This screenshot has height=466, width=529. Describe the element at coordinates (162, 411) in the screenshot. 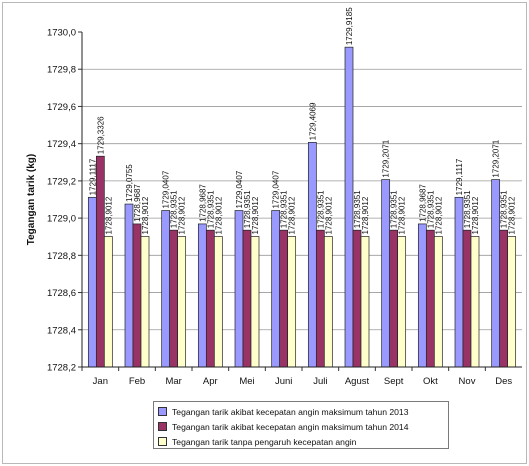

I see `legend-swatch-2013` at that location.